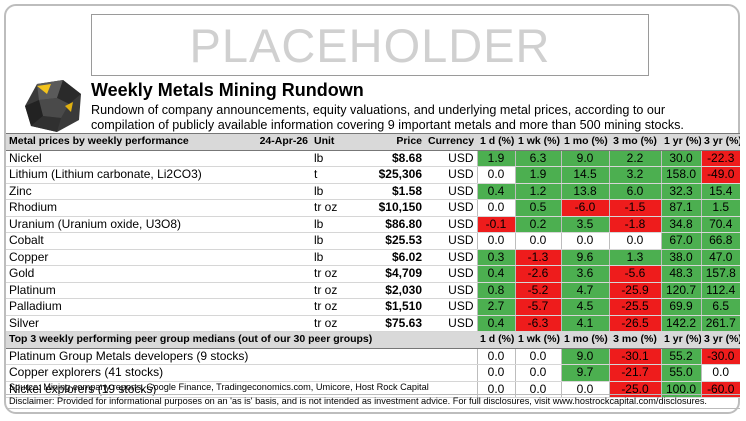  Describe the element at coordinates (584, 290) in the screenshot. I see `pct-cell: 4.7` at that location.